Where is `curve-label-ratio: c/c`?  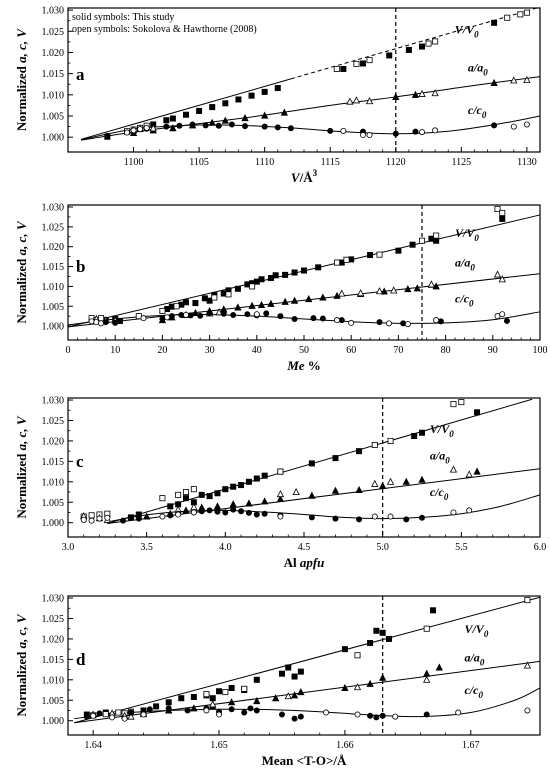 curve-label-ratio: c/c is located at coordinates (471, 690).